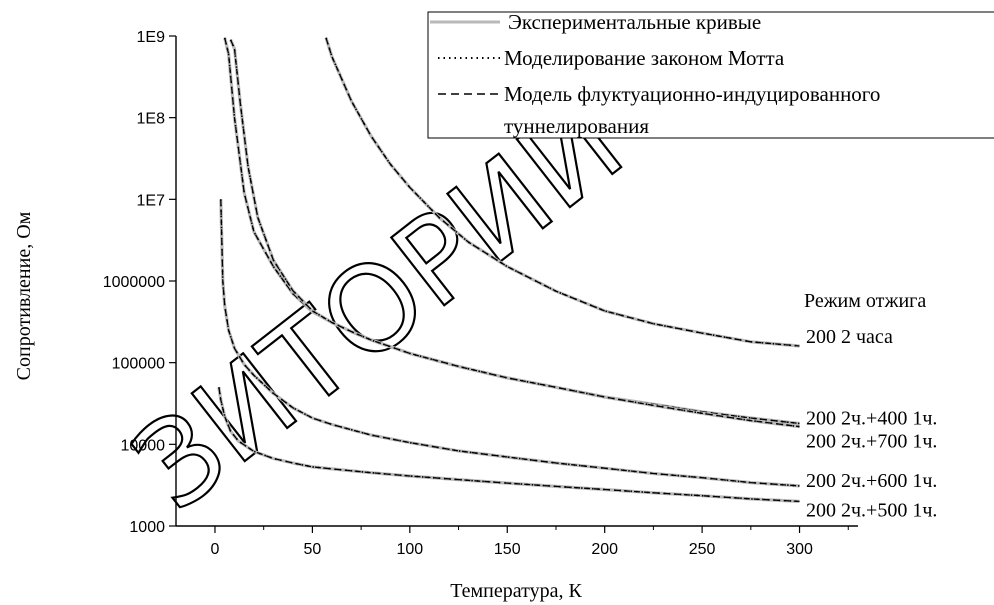 The width and height of the screenshot is (994, 605). What do you see at coordinates (143, 445) in the screenshot?
I see `y-tick-label: 10000` at bounding box center [143, 445].